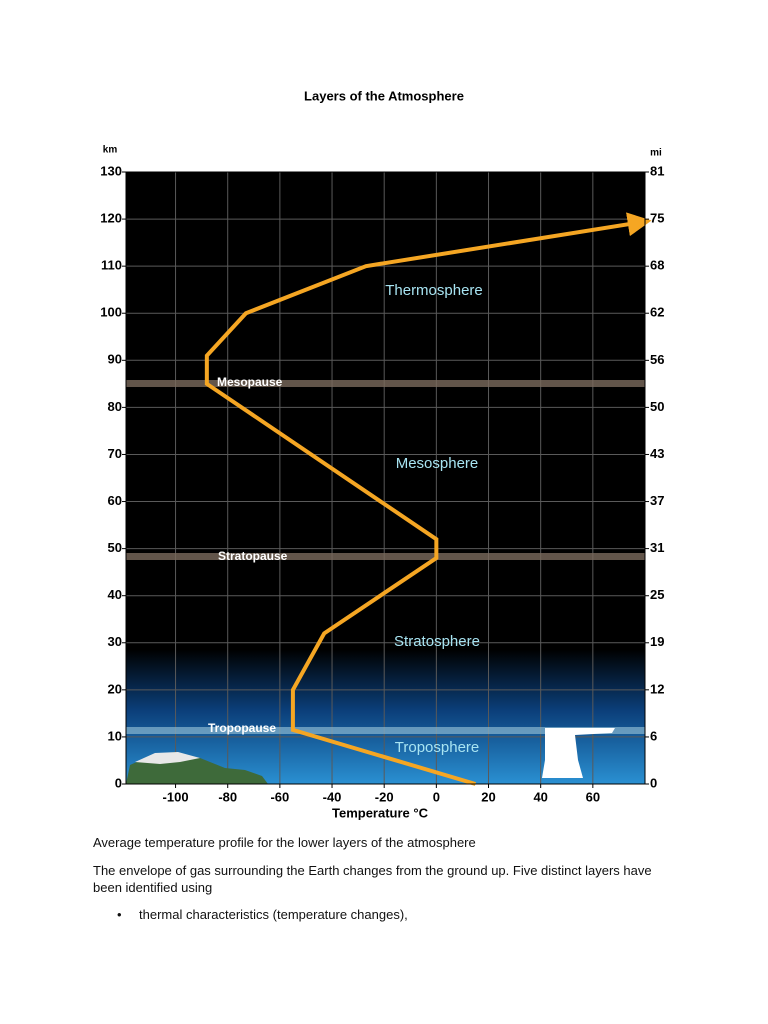  What do you see at coordinates (115, 453) in the screenshot?
I see `y-tick-label: 70` at bounding box center [115, 453].